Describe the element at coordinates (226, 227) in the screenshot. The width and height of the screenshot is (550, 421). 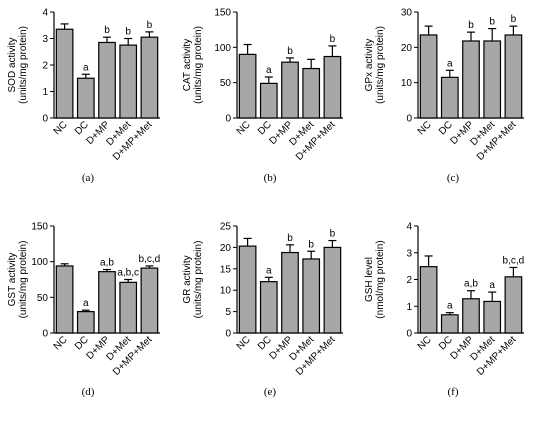
I see `y-tick-label: 25` at that location.